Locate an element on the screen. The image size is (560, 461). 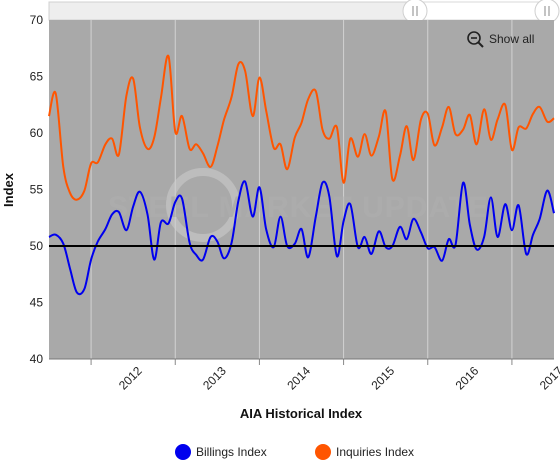
x-axis: 2012 2013 2014 2015 2016 2017 is located at coordinates (304, 375).